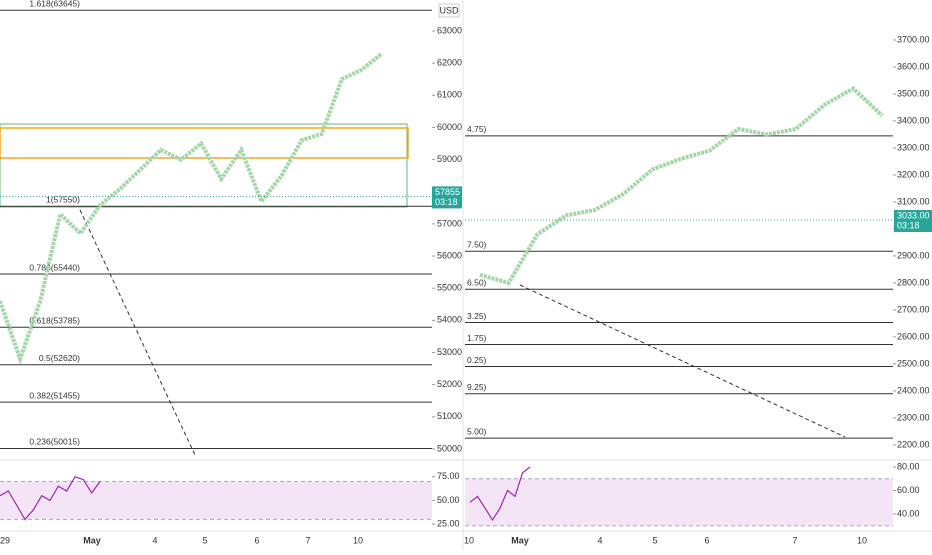  I want to click on y-tick-label: 2200.00, so click(913, 444).